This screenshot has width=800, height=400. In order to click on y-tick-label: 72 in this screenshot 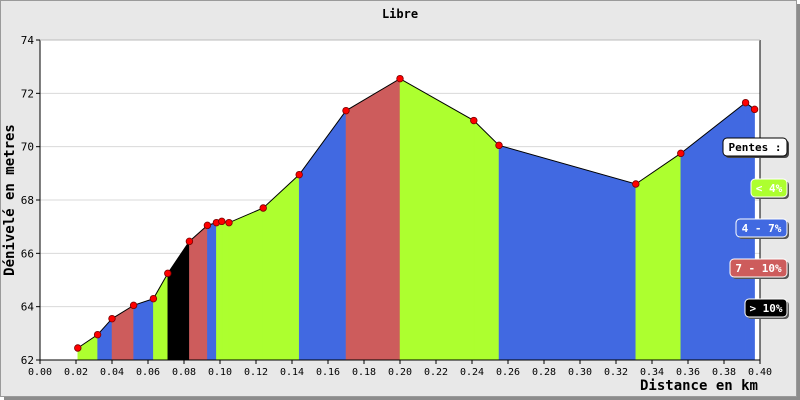, I will do `click(27, 93)`.